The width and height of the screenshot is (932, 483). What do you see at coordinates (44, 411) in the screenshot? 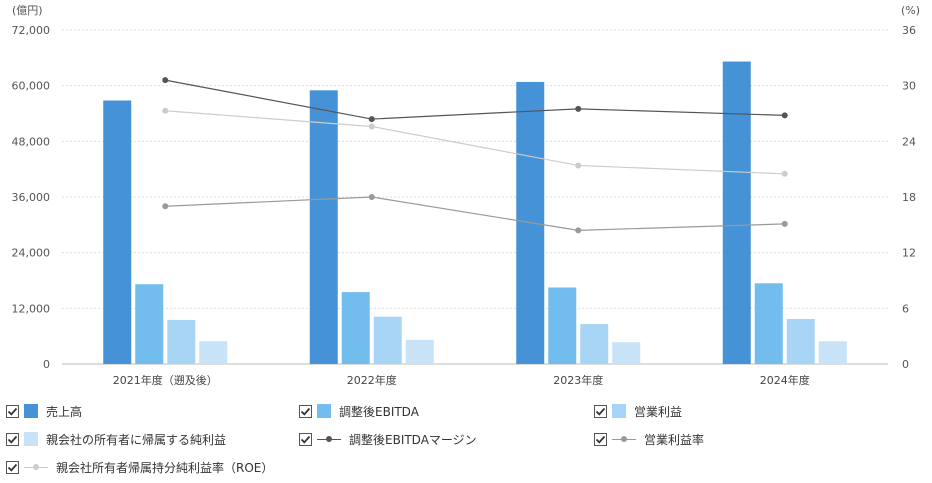
I see `legend-item-sales: 売上高` at bounding box center [44, 411].